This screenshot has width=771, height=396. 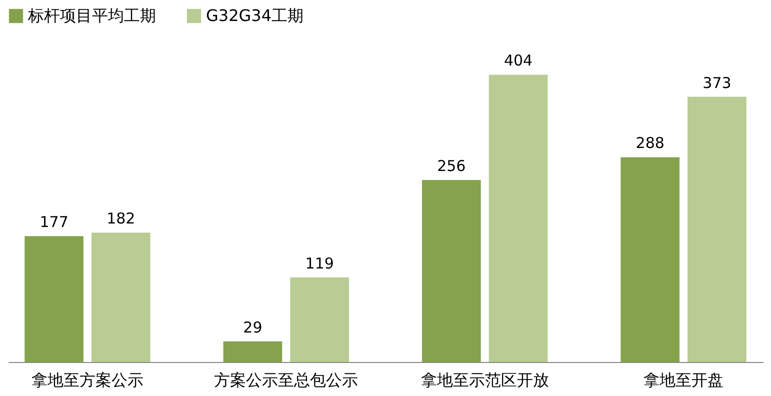 I want to click on data-label: 177, so click(x=54, y=222).